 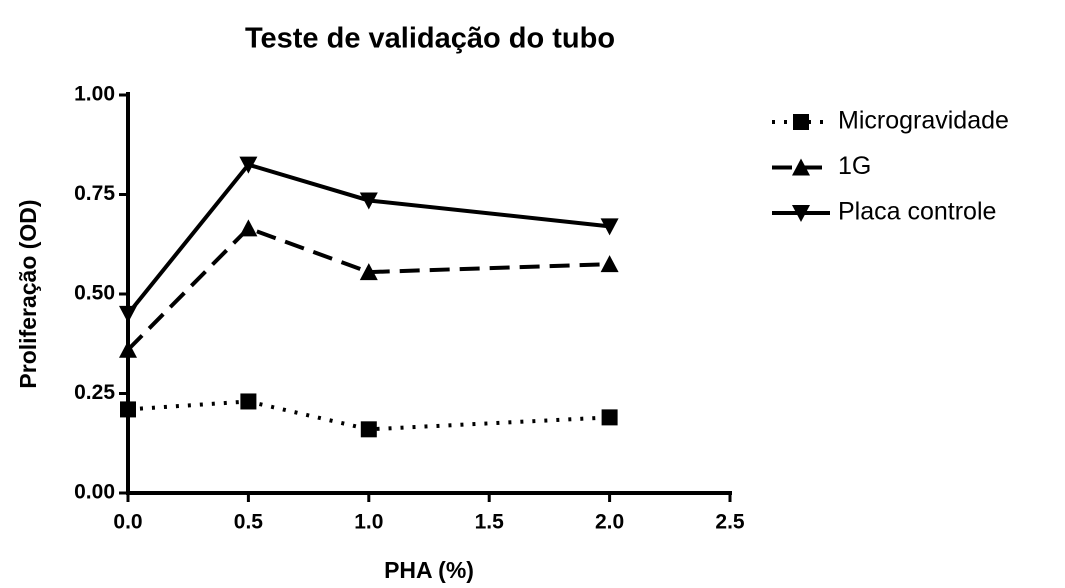 What do you see at coordinates (917, 212) in the screenshot?
I see `legend-label: Placa controle` at bounding box center [917, 212].